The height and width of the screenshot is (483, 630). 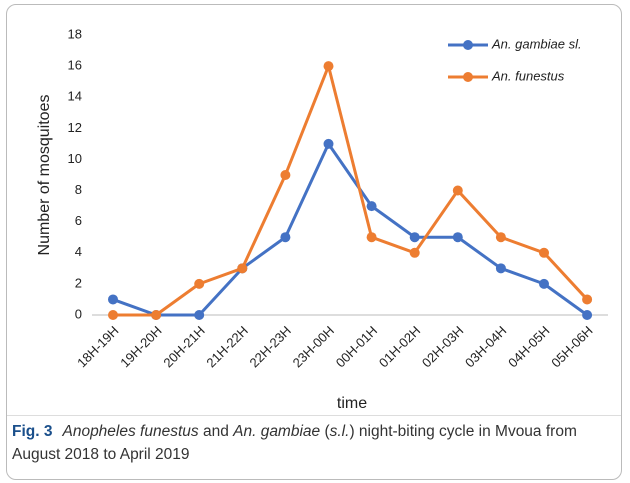 I want to click on y-tick-label: 16, so click(x=75, y=65).